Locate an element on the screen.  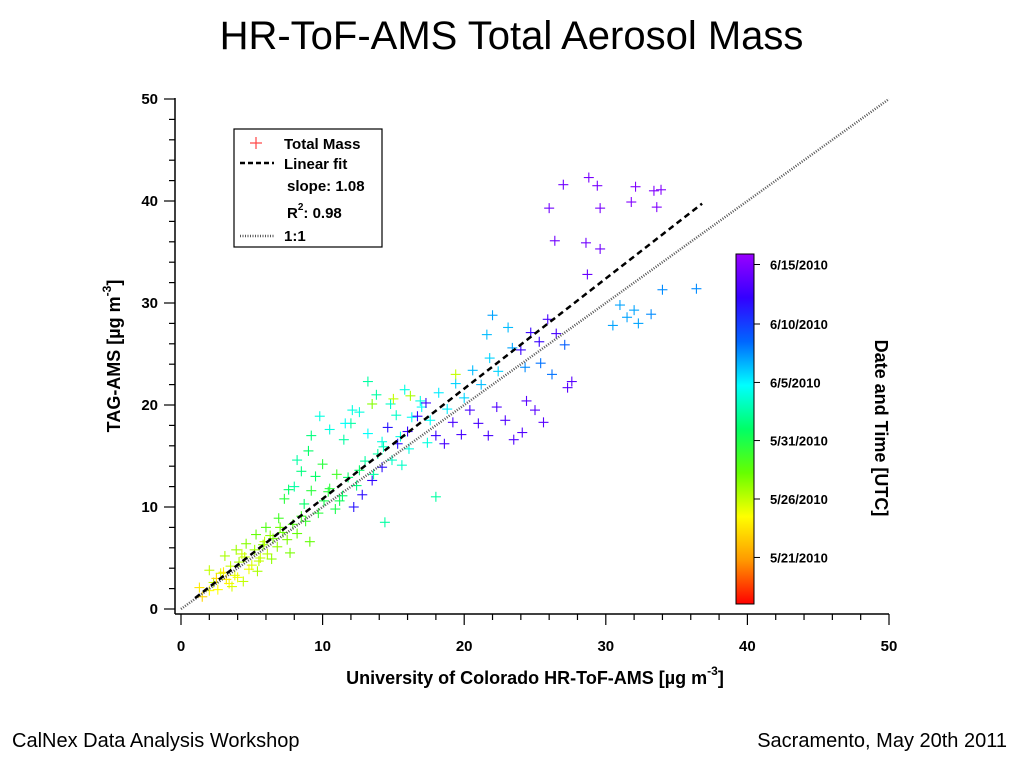
legend-r2-exp: 2 is located at coordinates (301, 207).